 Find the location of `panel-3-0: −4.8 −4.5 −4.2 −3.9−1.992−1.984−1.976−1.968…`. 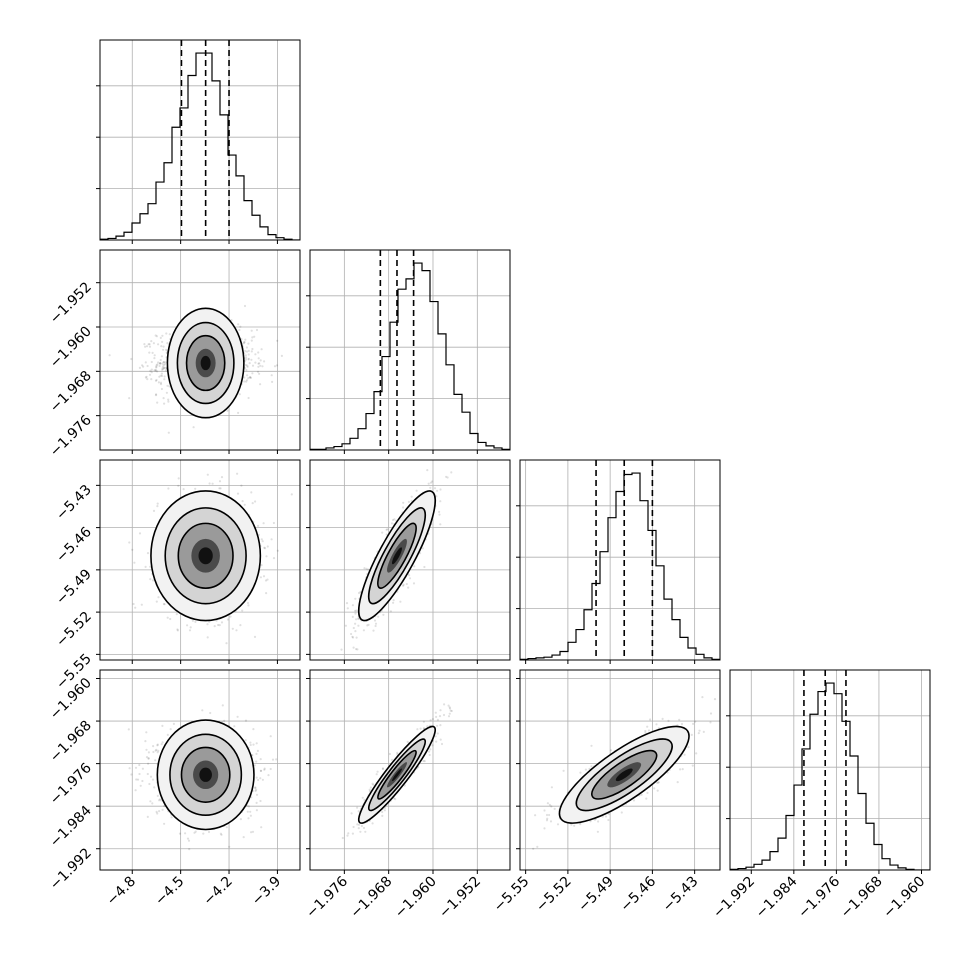

panel-3-0: −4.8 −4.5 −4.2 −3.9−1.992−1.984−1.976−1.968… is located at coordinates (174, 789).